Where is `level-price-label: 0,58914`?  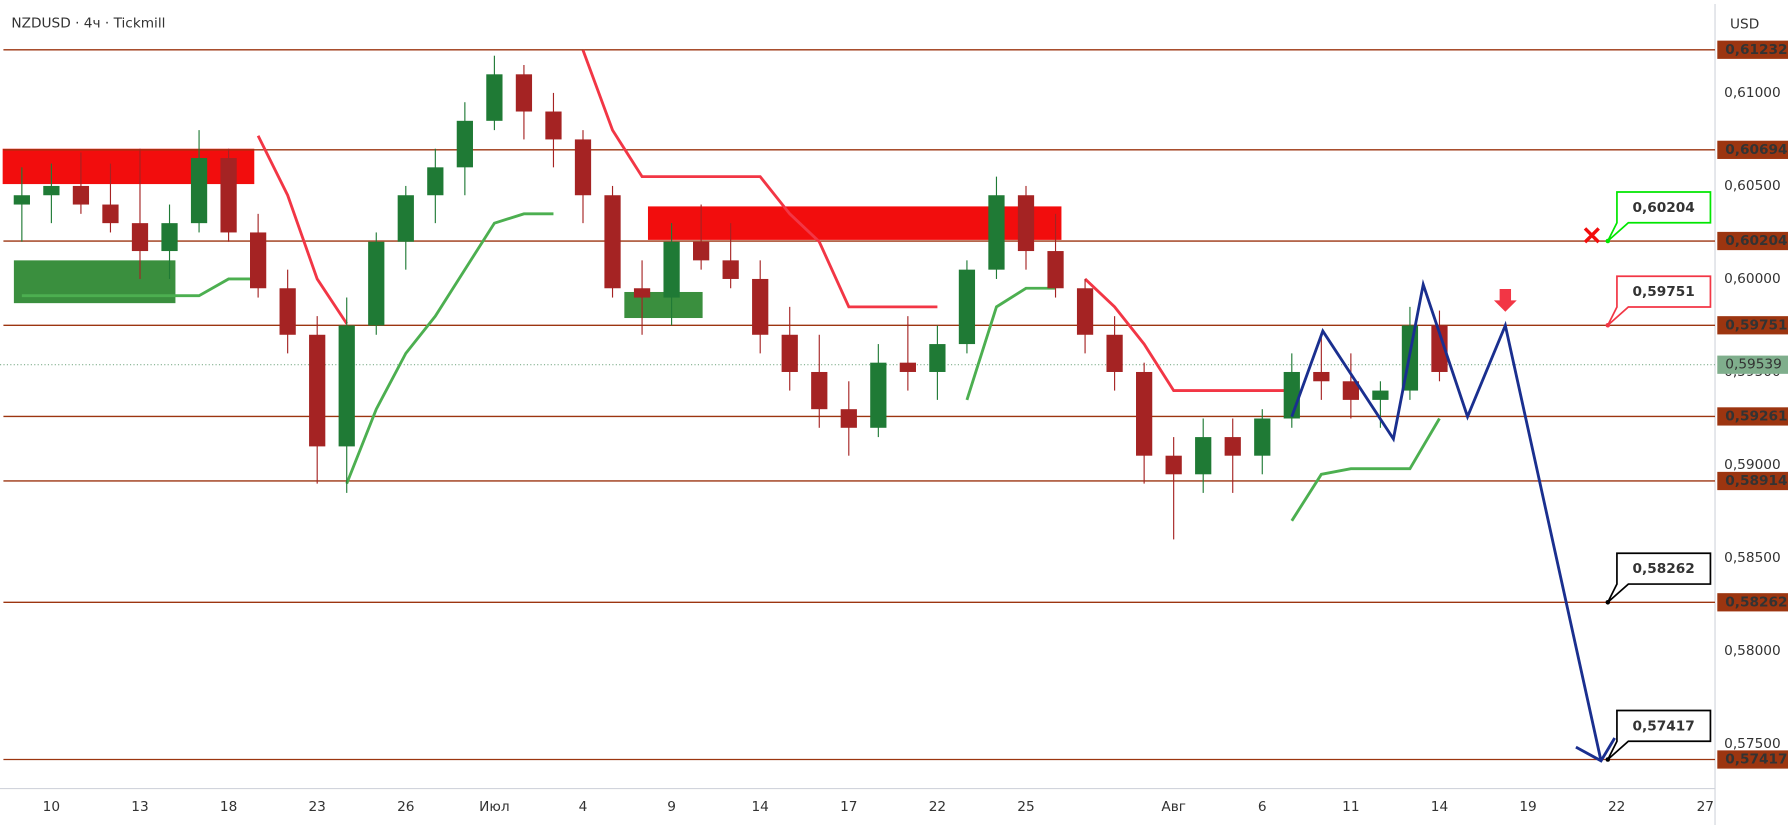 level-price-label: 0,58914 is located at coordinates (1756, 481).